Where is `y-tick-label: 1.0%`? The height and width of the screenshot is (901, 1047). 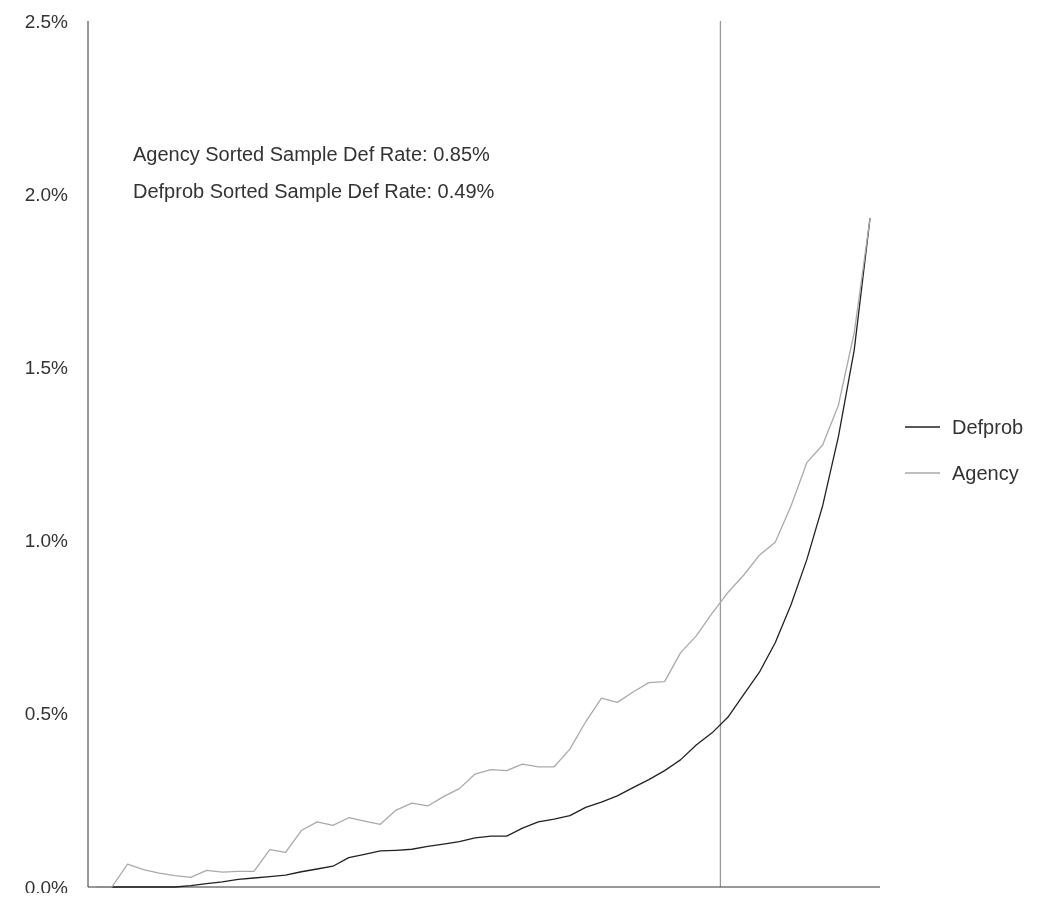
y-tick-label: 1.0% is located at coordinates (46, 541).